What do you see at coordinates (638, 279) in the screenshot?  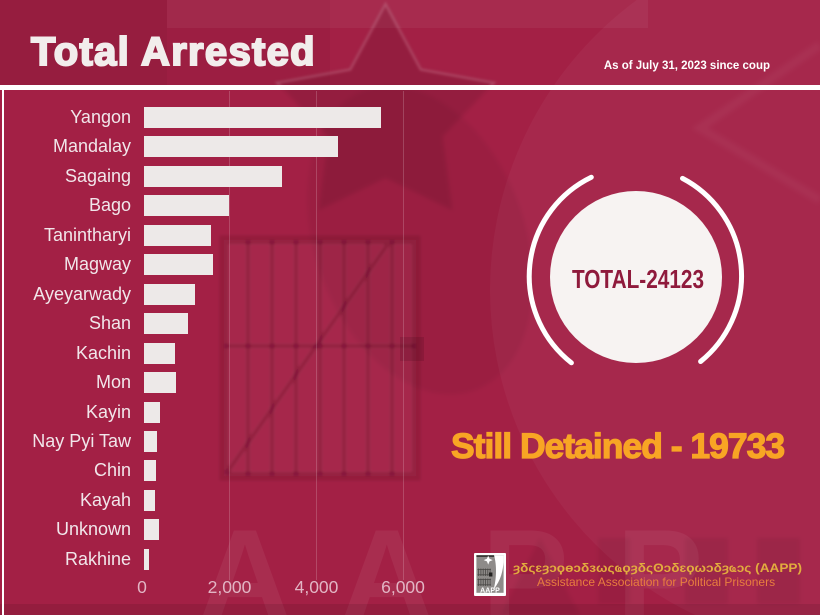 I see `svg-text: TOTAL-24123` at bounding box center [638, 279].